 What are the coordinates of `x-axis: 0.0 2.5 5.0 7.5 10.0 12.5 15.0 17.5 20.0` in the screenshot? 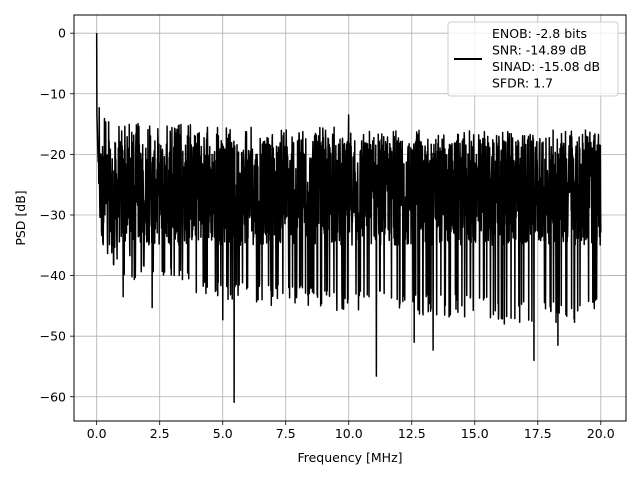 It's located at (351, 431).